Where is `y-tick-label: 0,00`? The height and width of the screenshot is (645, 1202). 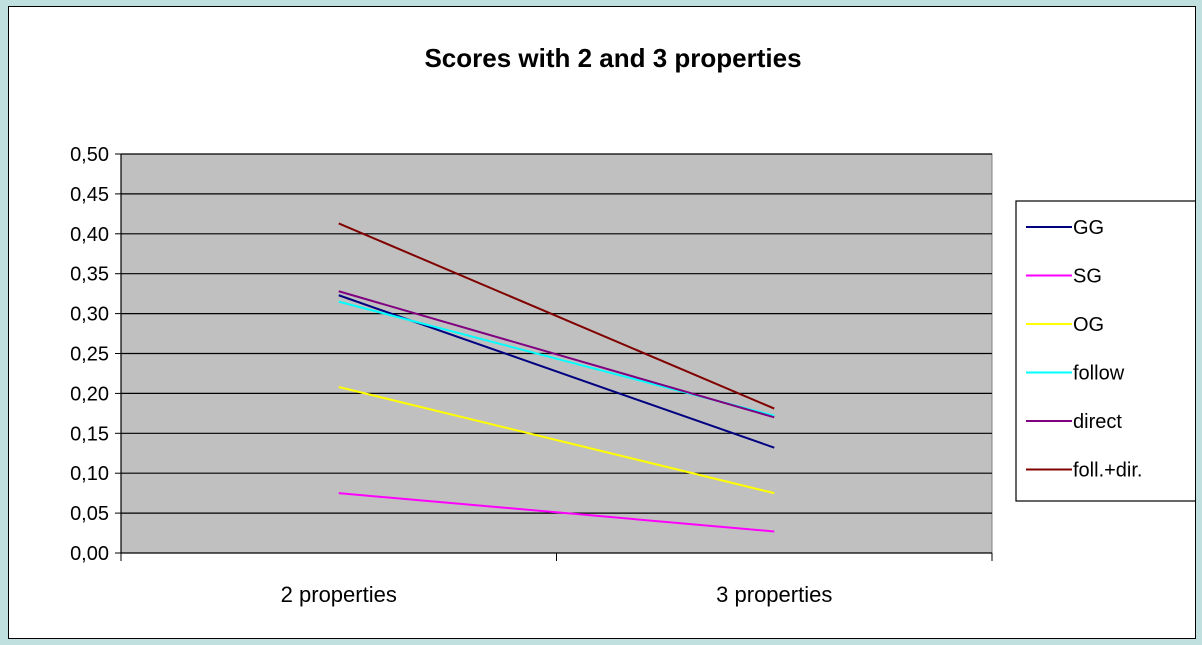 y-tick-label: 0,00 is located at coordinates (89, 554).